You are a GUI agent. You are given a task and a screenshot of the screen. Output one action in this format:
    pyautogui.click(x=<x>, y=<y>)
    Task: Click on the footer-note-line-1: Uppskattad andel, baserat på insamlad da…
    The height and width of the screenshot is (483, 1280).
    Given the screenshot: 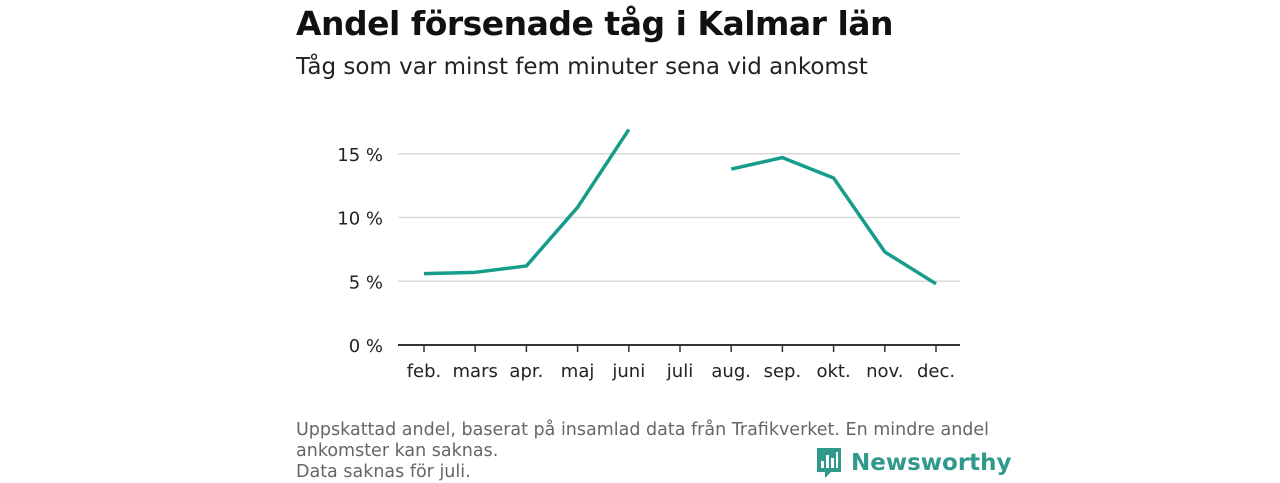 What is the action you would take?
    pyautogui.click(x=643, y=430)
    